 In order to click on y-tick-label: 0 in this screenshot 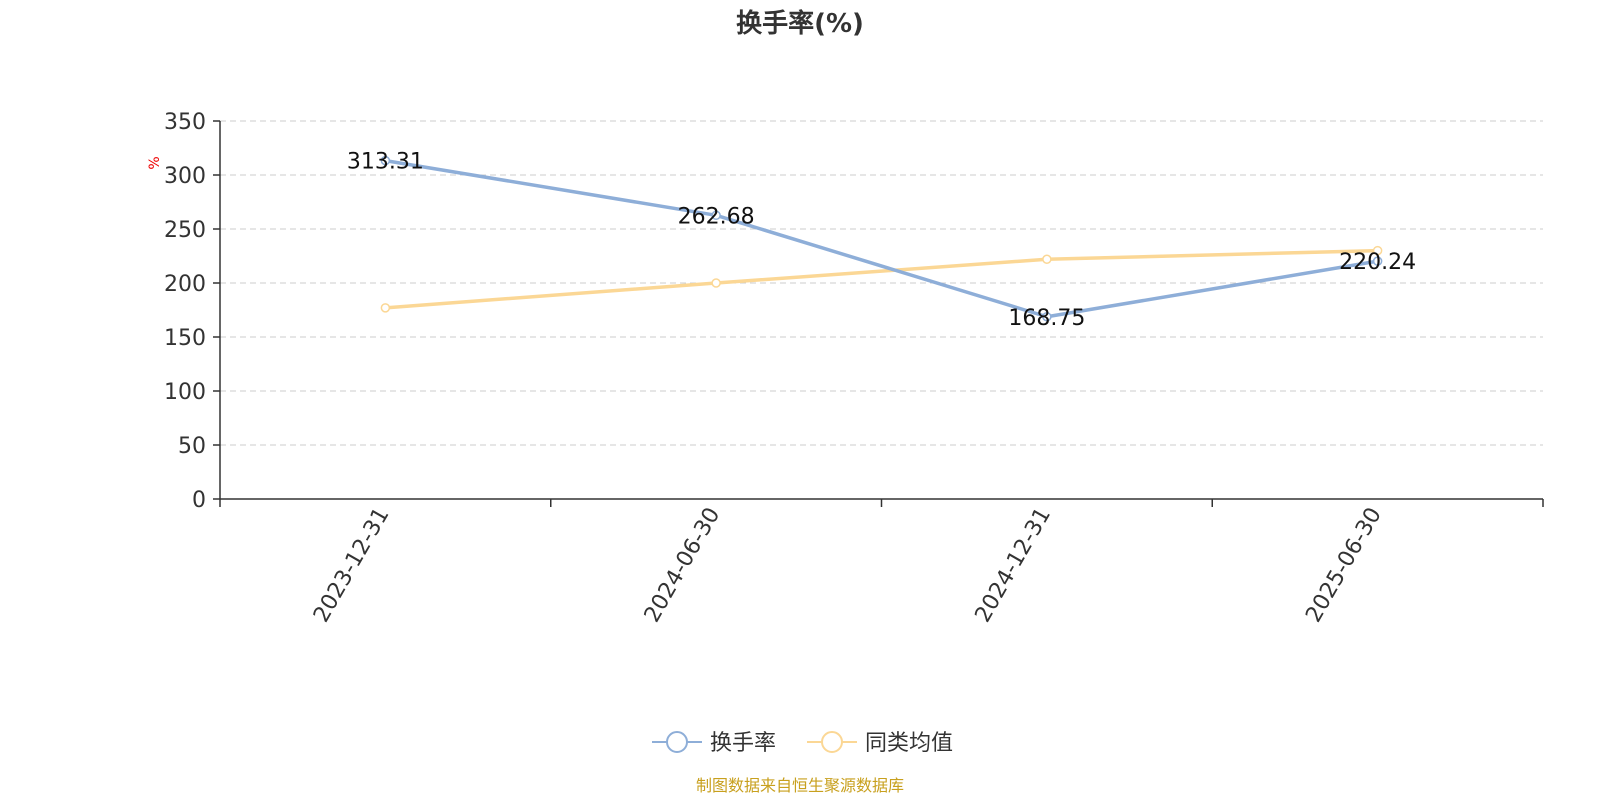, I will do `click(199, 500)`.